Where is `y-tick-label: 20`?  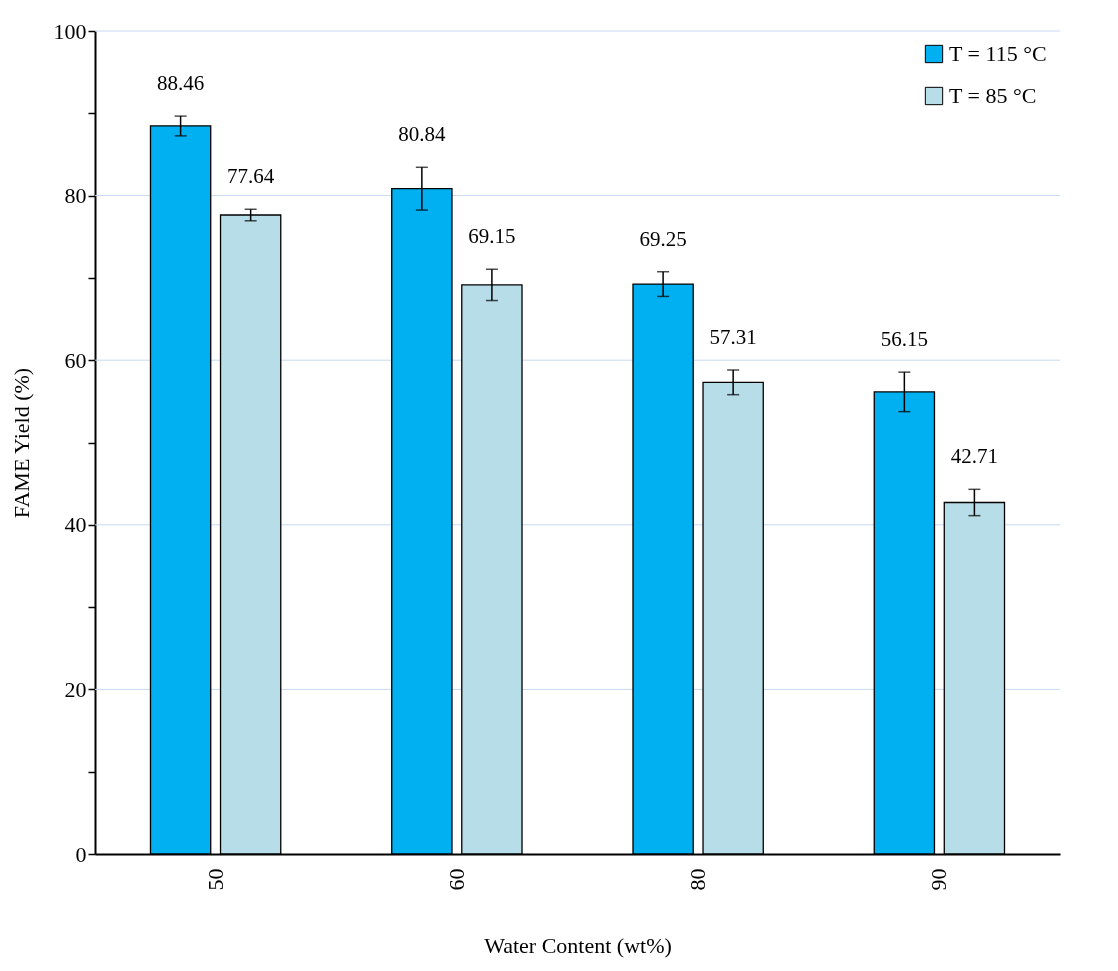
y-tick-label: 20 is located at coordinates (75, 689).